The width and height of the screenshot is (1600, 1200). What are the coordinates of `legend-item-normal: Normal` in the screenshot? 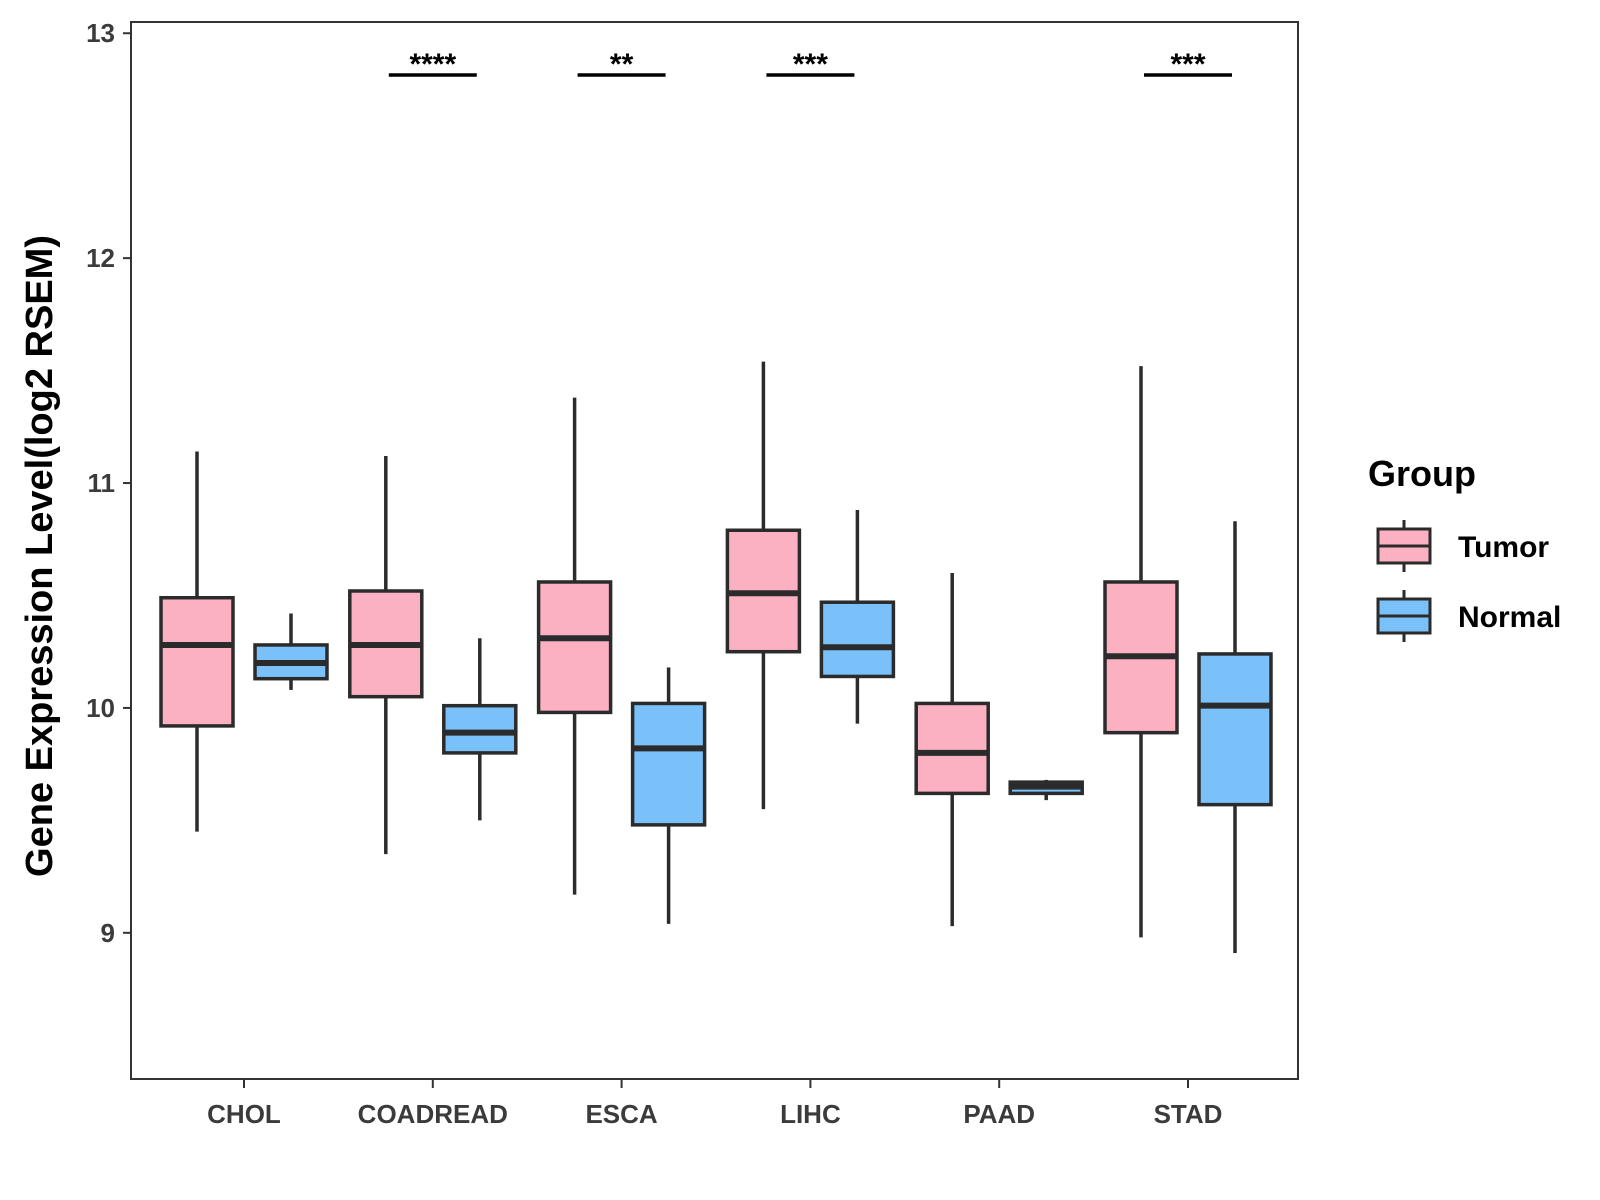 It's located at (1468, 616).